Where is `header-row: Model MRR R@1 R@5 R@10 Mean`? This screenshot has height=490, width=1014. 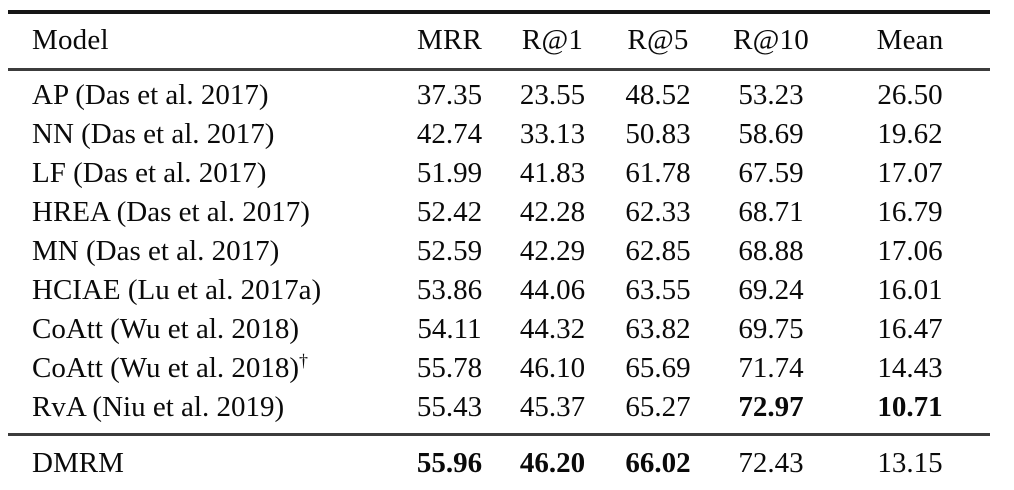
header-row: Model MRR R@1 R@5 R@10 Mean is located at coordinates (499, 41).